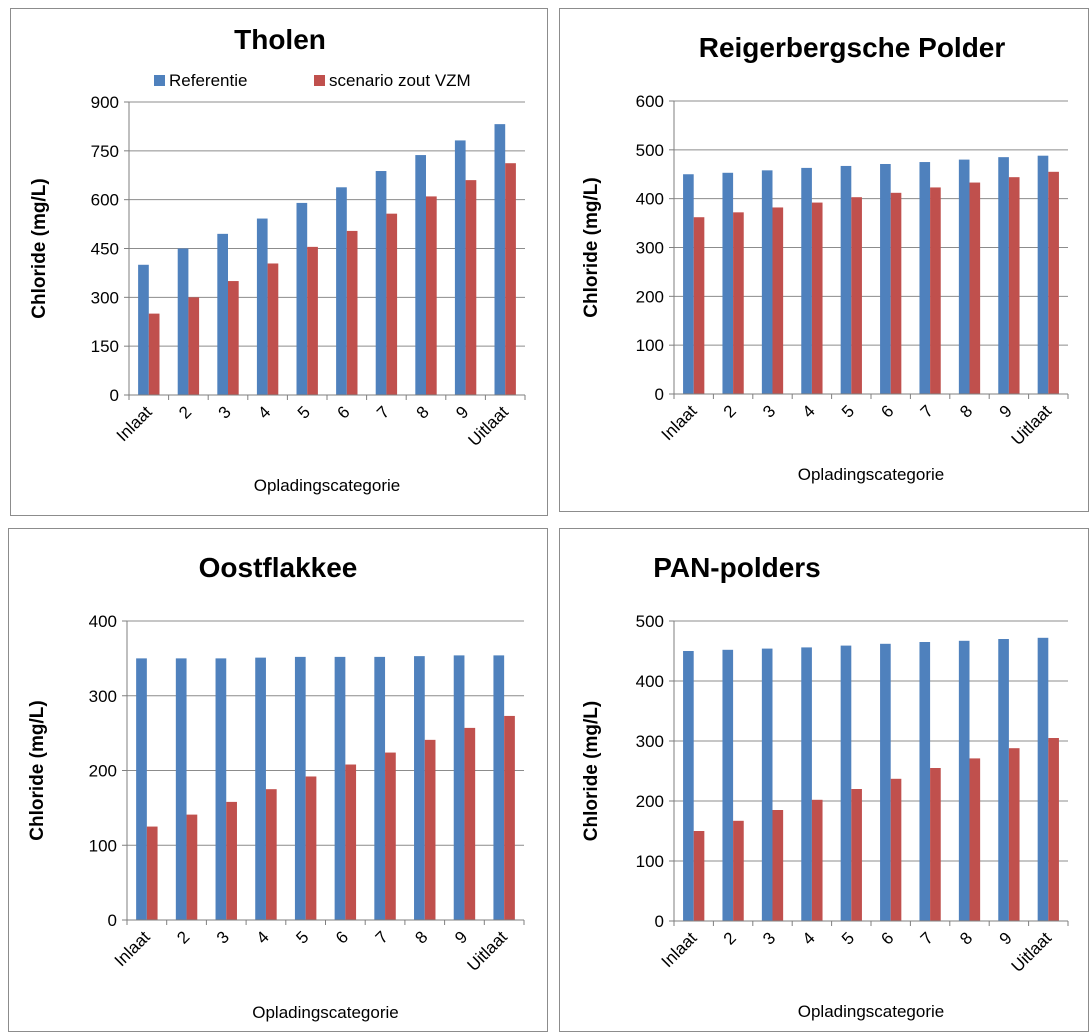 This screenshot has width=1089, height=1032. What do you see at coordinates (400, 80) in the screenshot?
I see `legend-label-scenario-zout-vzm: scenario zout VZM` at bounding box center [400, 80].